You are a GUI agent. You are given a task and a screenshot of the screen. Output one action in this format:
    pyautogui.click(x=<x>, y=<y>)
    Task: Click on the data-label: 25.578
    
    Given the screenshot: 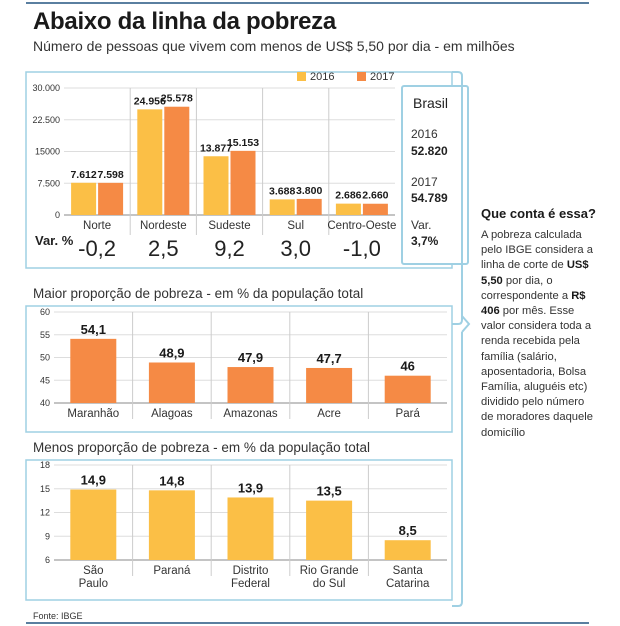 What is the action you would take?
    pyautogui.click(x=177, y=99)
    